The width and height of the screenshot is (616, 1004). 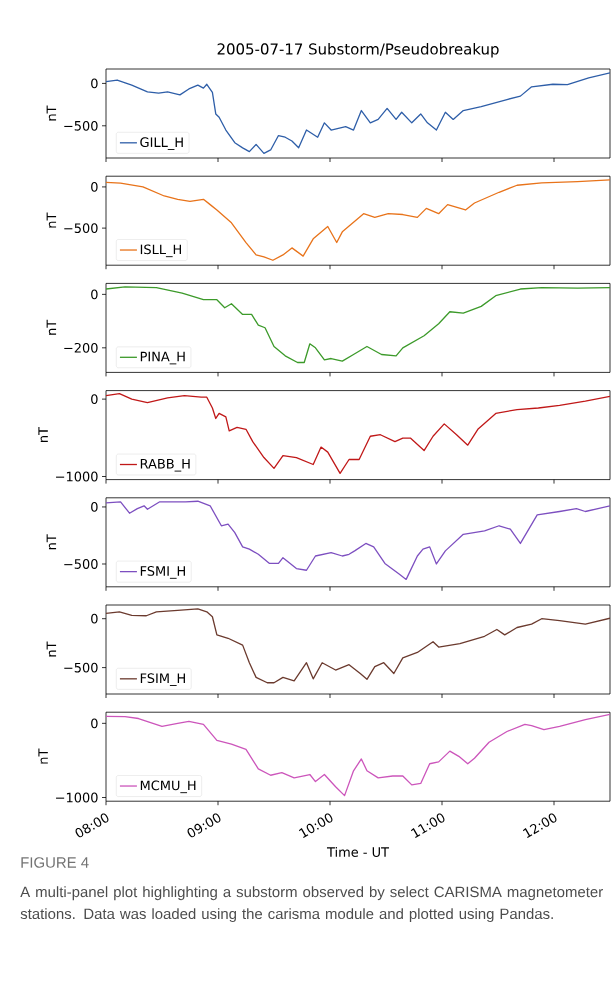 What do you see at coordinates (162, 358) in the screenshot?
I see `legend-label: PINA_H` at bounding box center [162, 358].